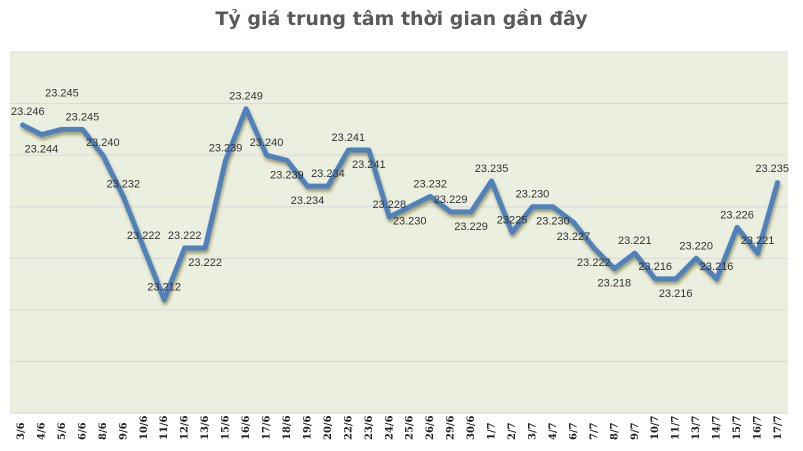 The width and height of the screenshot is (803, 451). What do you see at coordinates (28, 112) in the screenshot?
I see `data-label: 23.246` at bounding box center [28, 112].